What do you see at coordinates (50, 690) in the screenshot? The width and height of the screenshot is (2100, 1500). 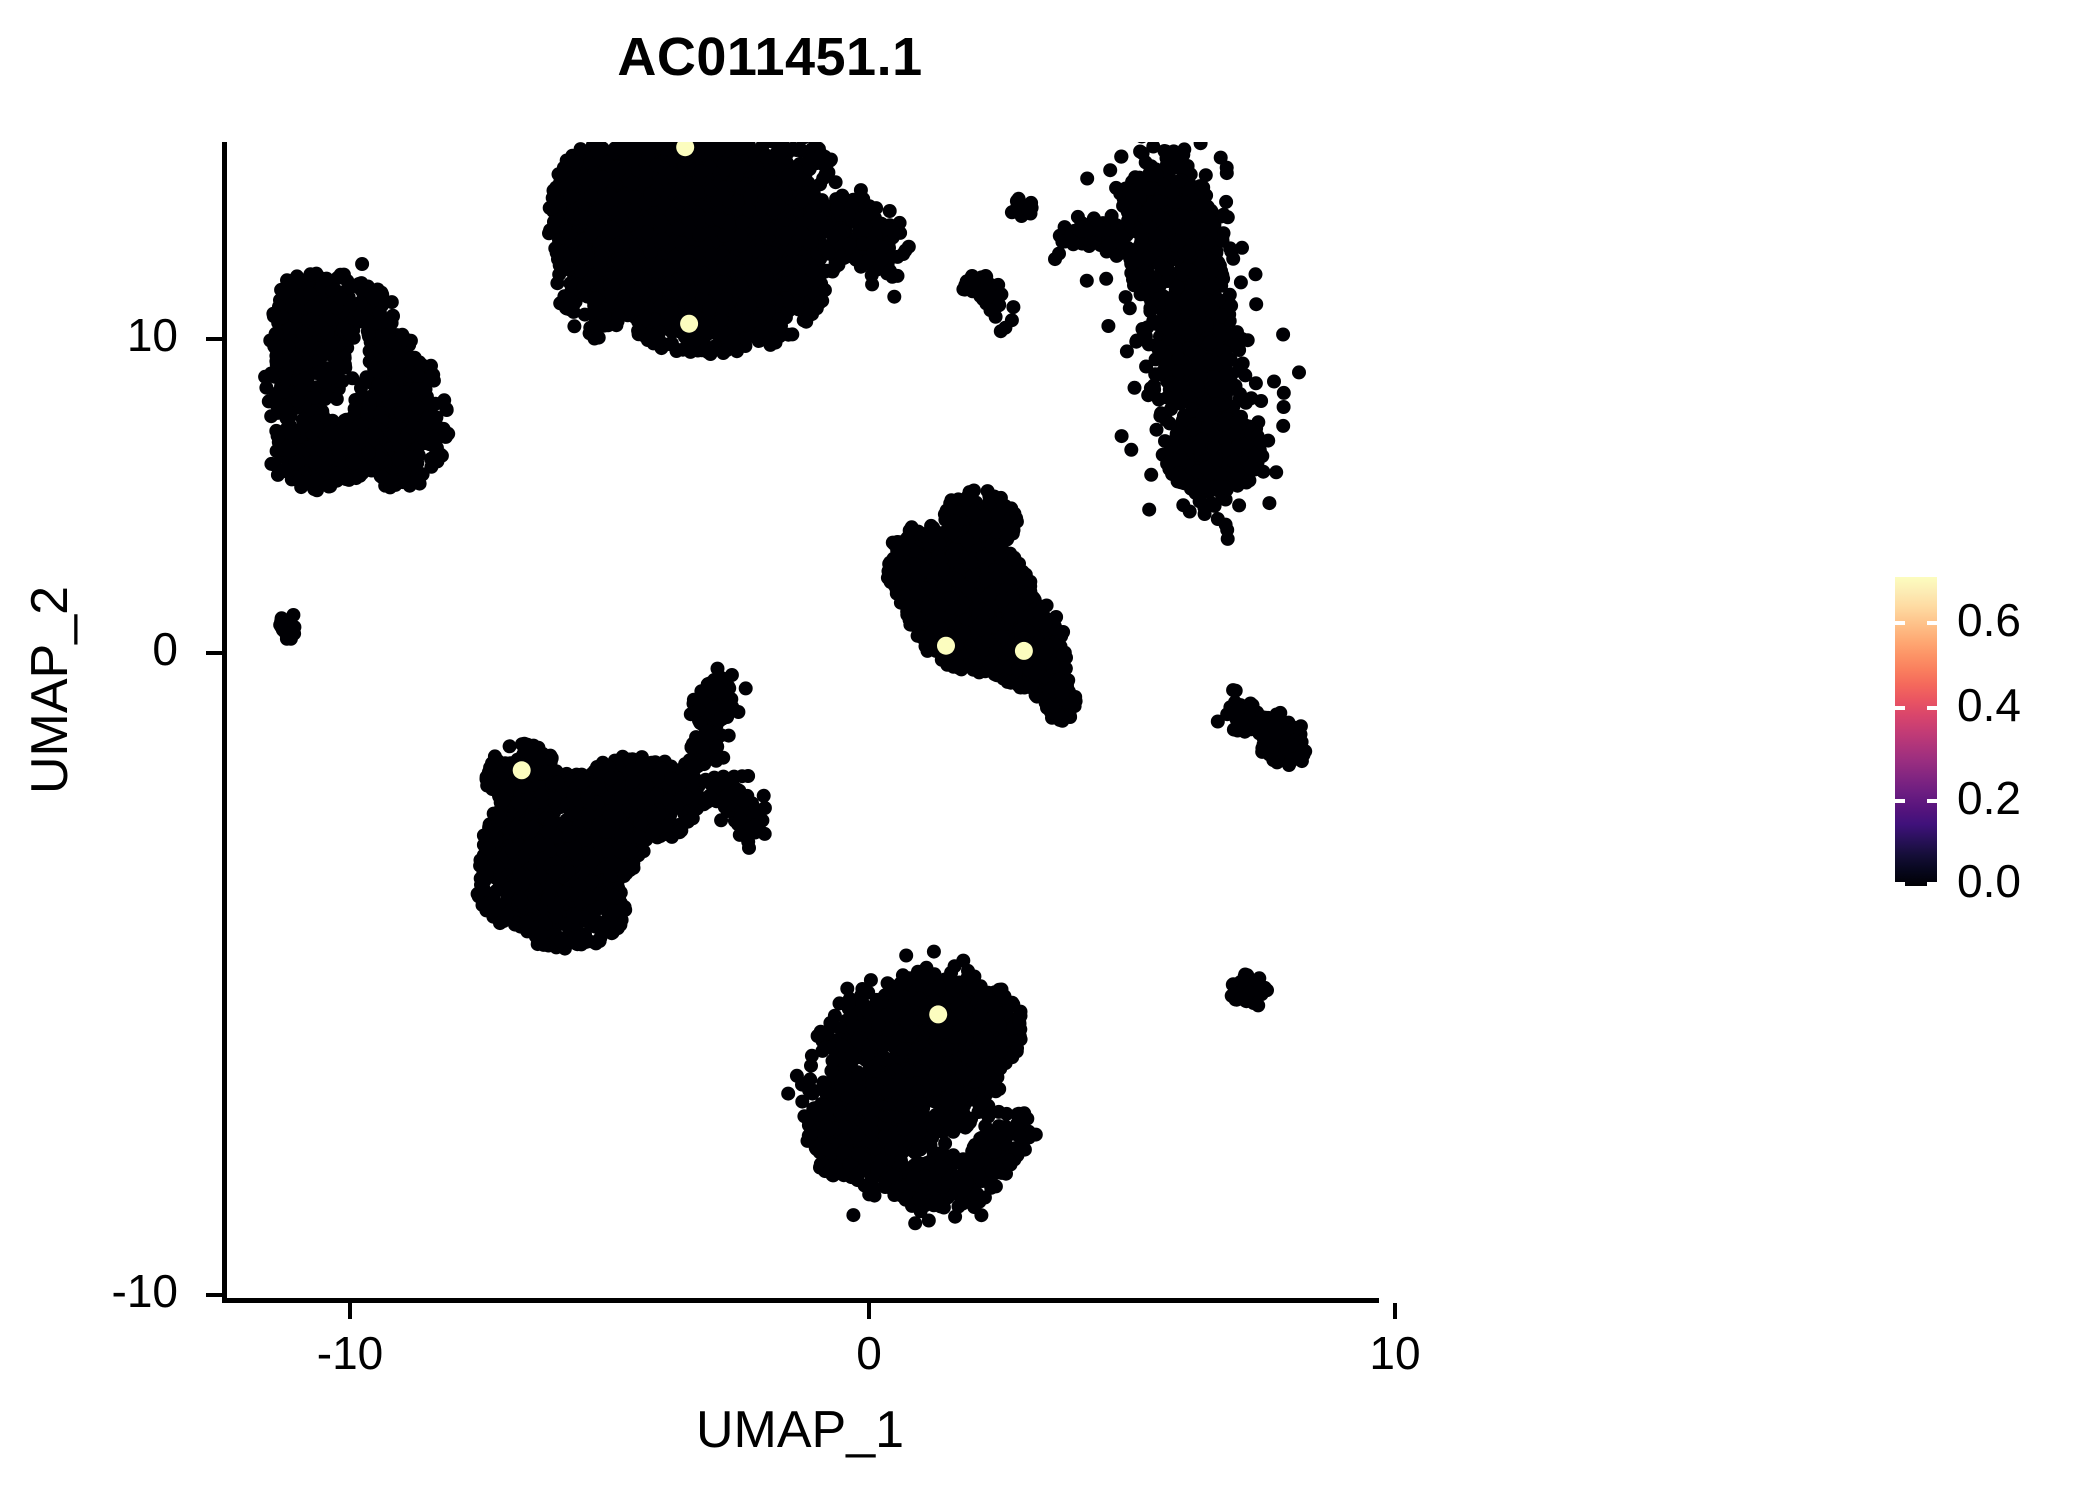 I see `y-axis-label: UMAP_2` at bounding box center [50, 690].